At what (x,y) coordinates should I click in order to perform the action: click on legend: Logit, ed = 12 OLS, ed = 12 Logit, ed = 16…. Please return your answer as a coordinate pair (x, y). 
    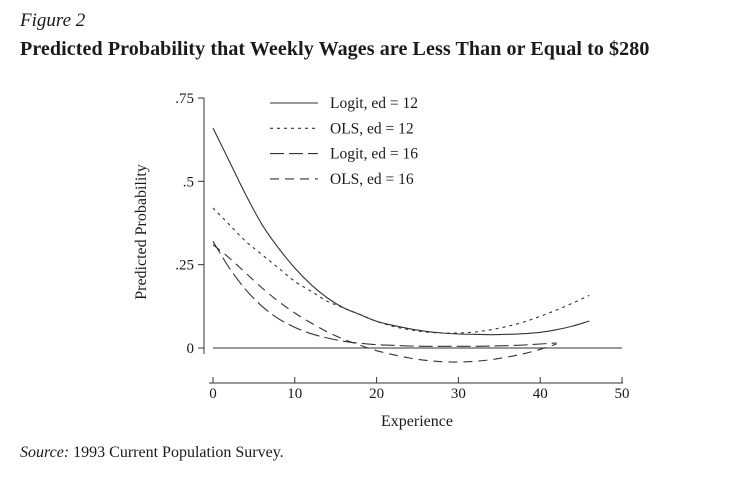
    Looking at the image, I should click on (344, 141).